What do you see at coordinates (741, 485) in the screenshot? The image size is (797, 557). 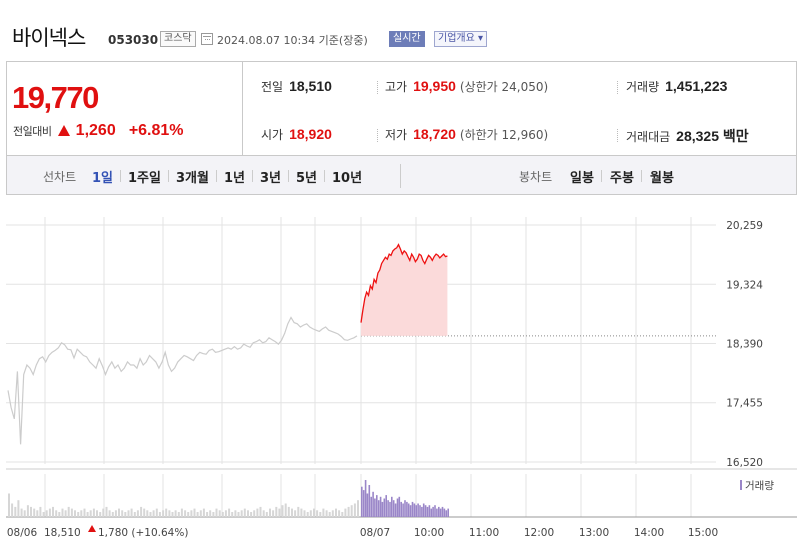 I see `volume-legend-swatch` at bounding box center [741, 485].